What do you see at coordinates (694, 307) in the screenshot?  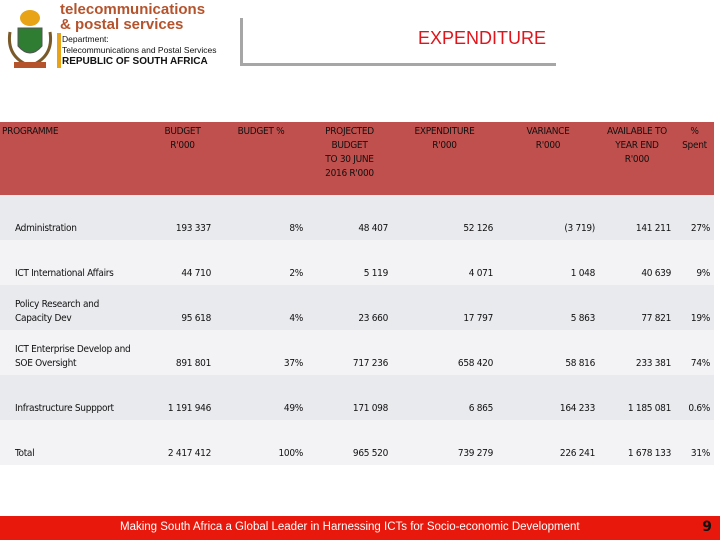 I see `cell: 19%` at bounding box center [694, 307].